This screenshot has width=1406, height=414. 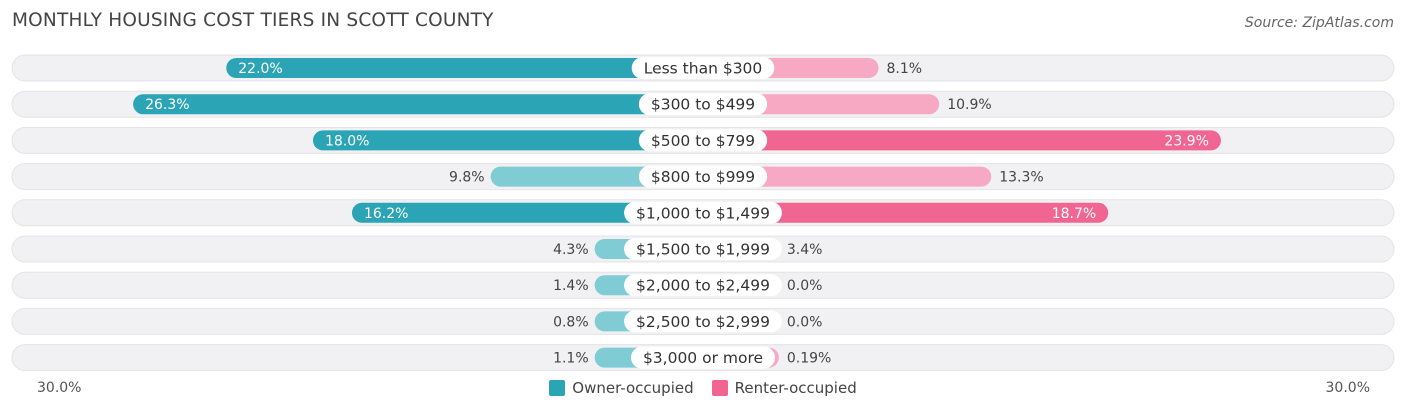 What do you see at coordinates (167, 105) in the screenshot?
I see `owner-value-label: 26.3%` at bounding box center [167, 105].